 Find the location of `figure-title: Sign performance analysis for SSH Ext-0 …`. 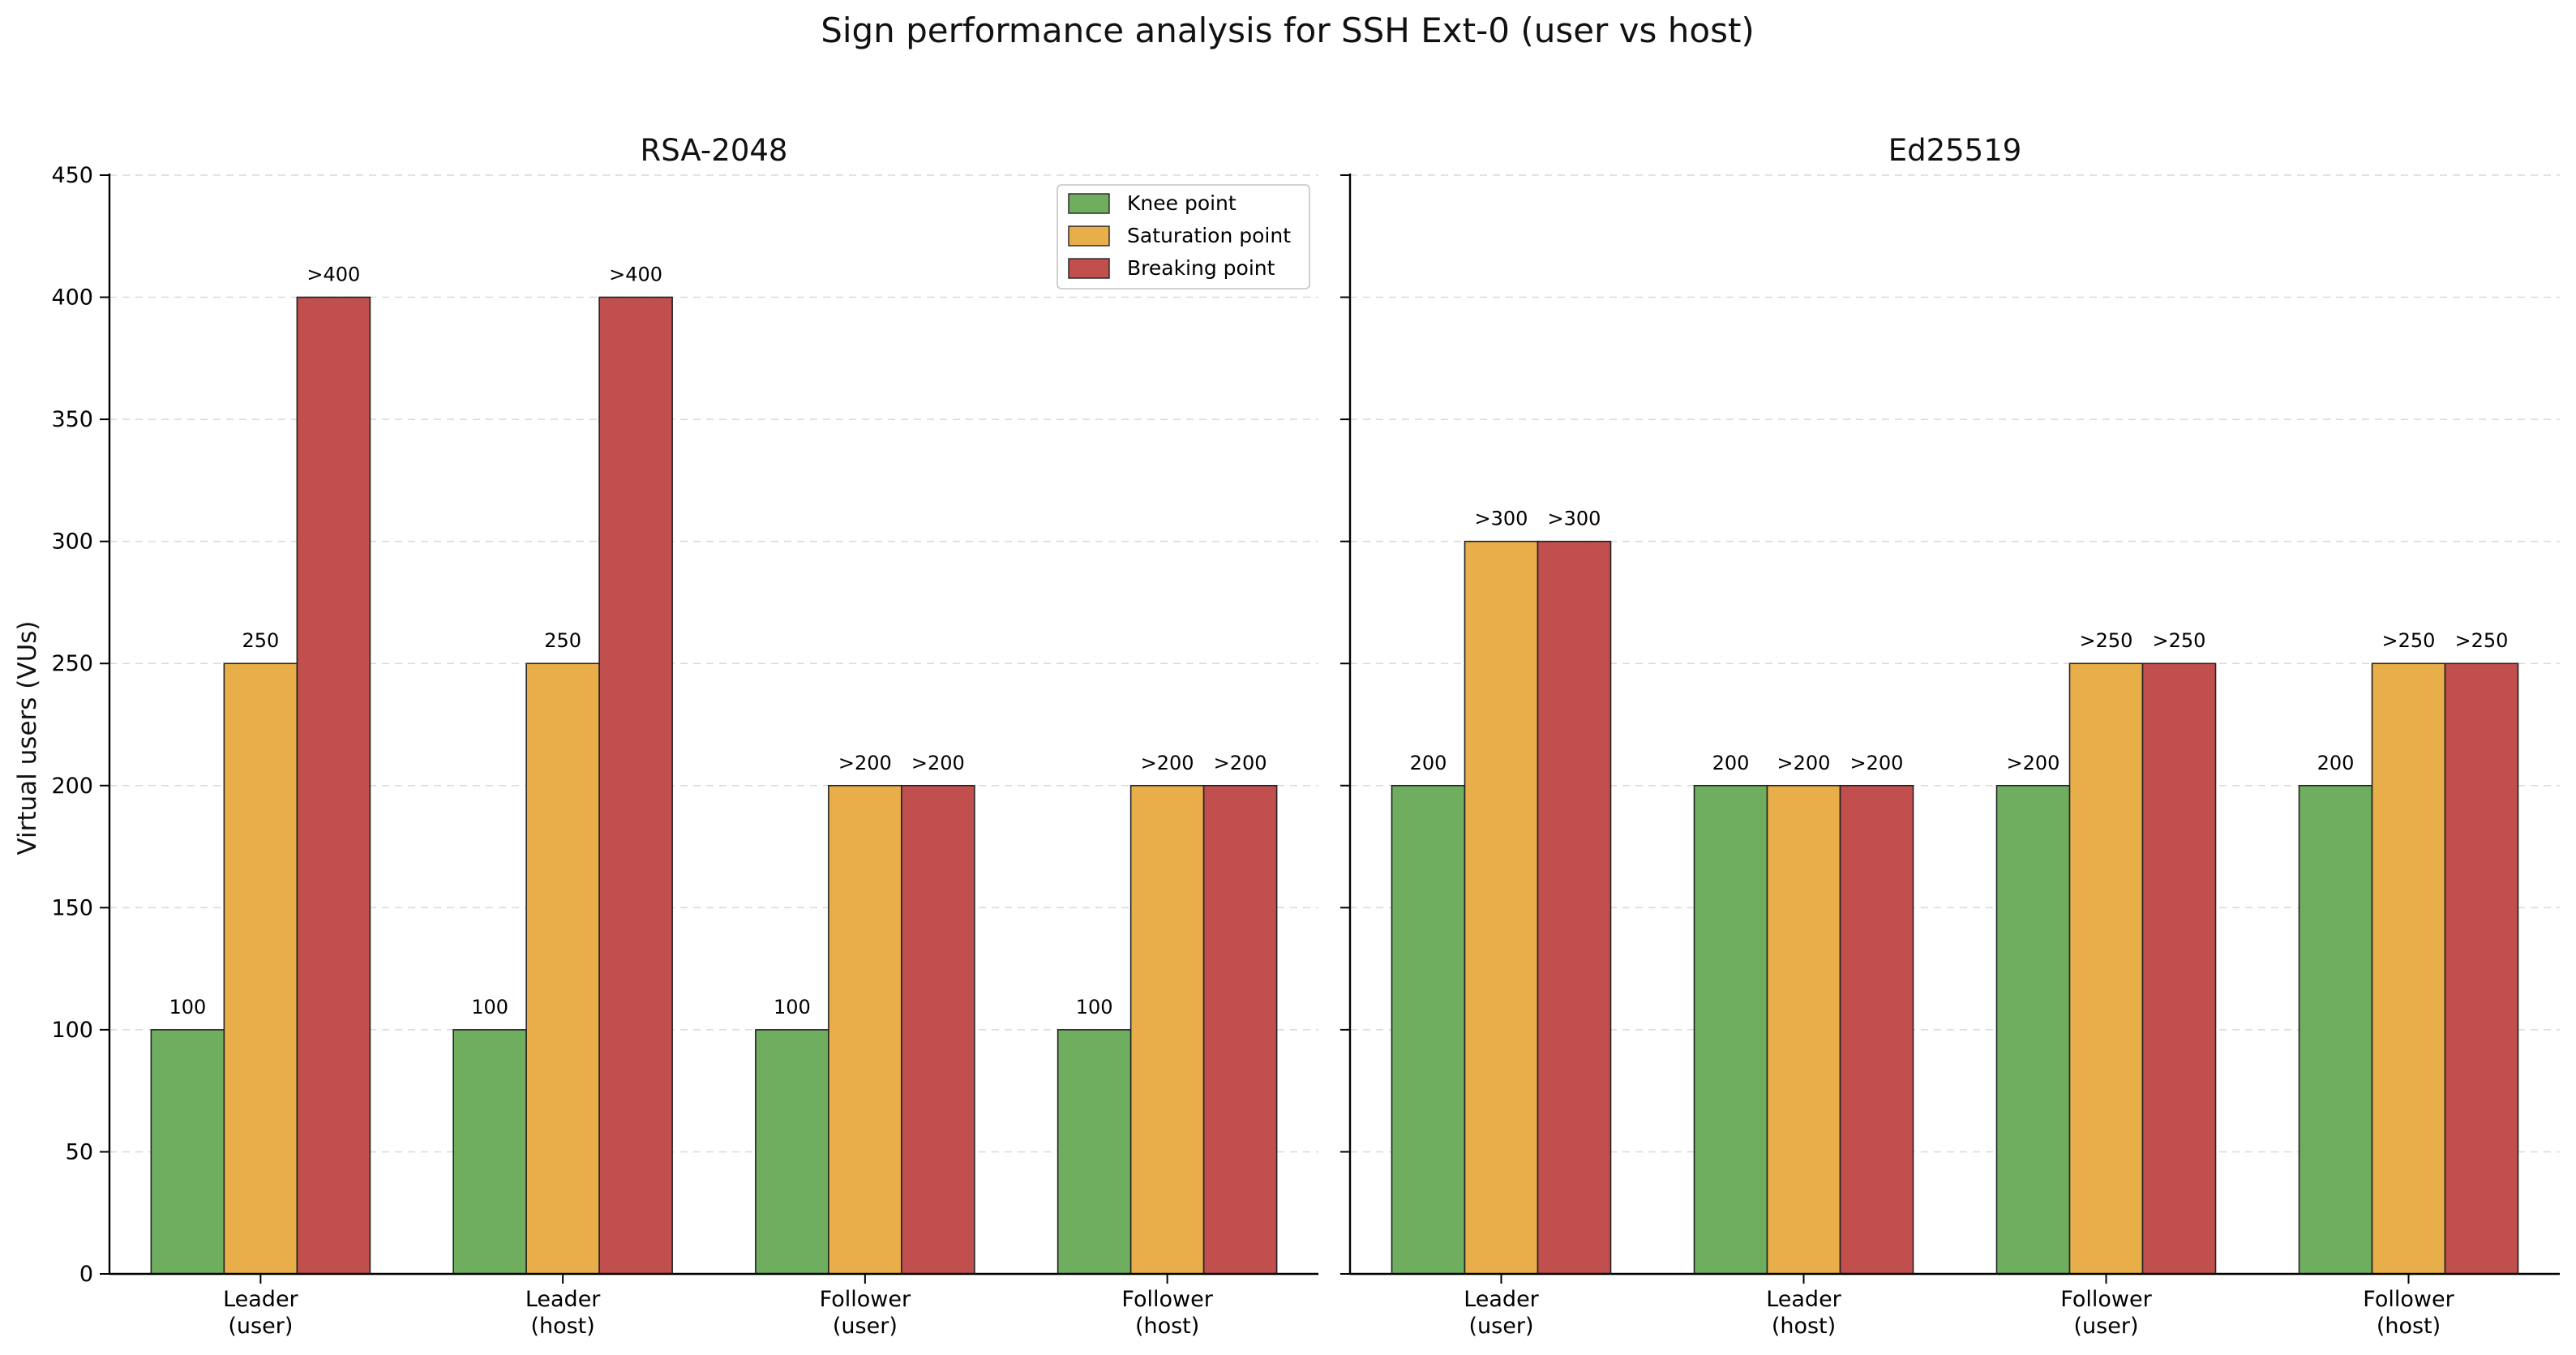

figure-title: Sign performance analysis for SSH Ext-0 … is located at coordinates (1288, 30).